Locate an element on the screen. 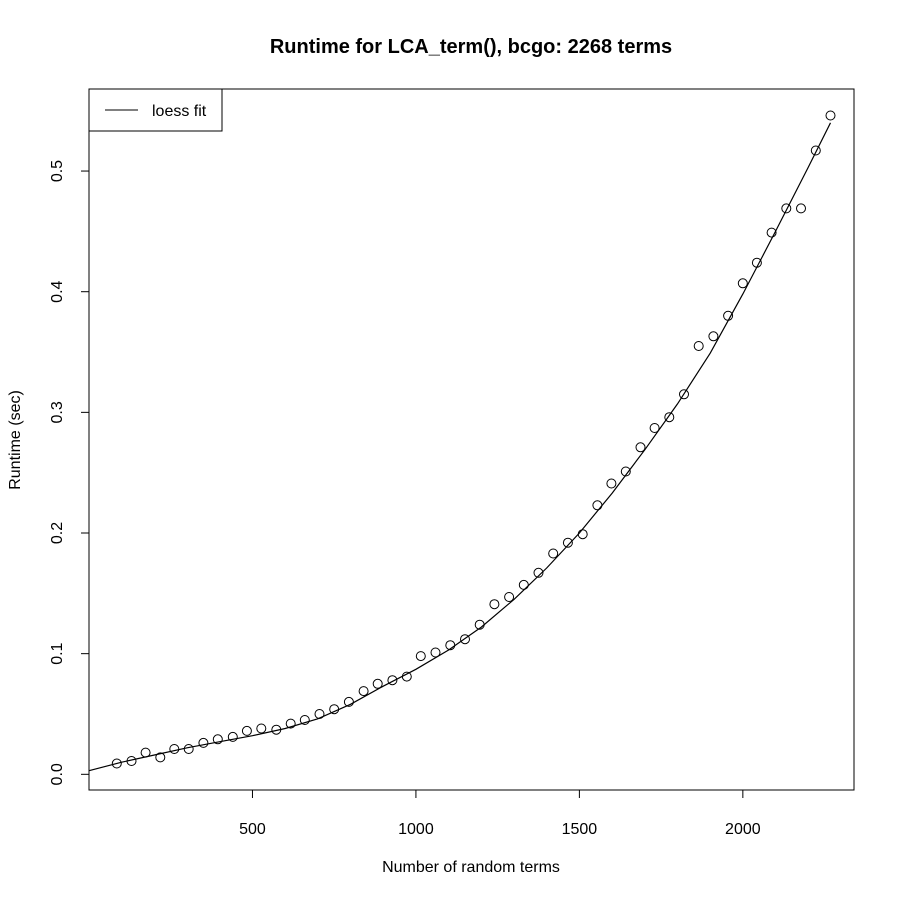 The height and width of the screenshot is (900, 900). legend: loess fit is located at coordinates (155, 110).